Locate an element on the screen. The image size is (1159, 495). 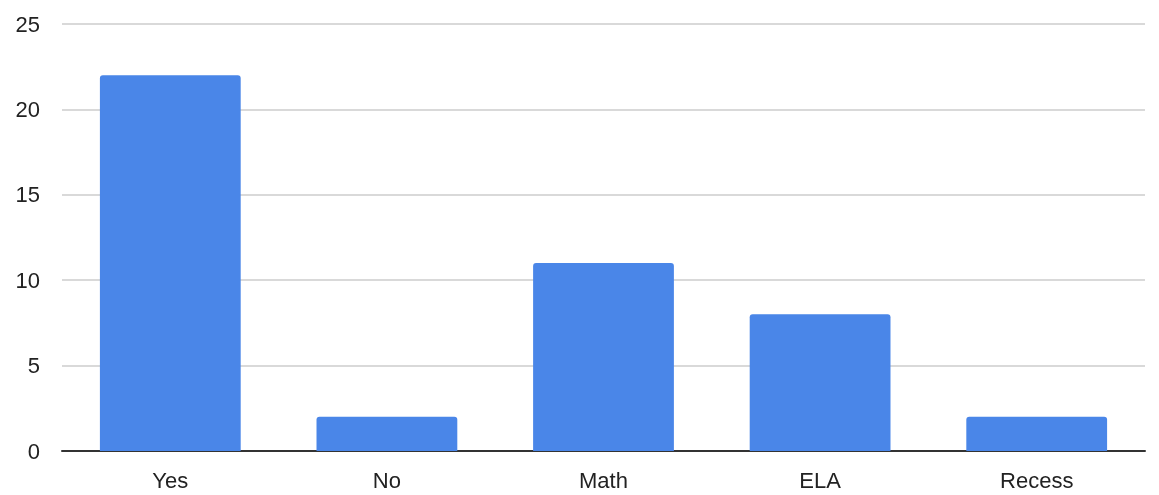
y-tick-label: 0 is located at coordinates (33, 451).